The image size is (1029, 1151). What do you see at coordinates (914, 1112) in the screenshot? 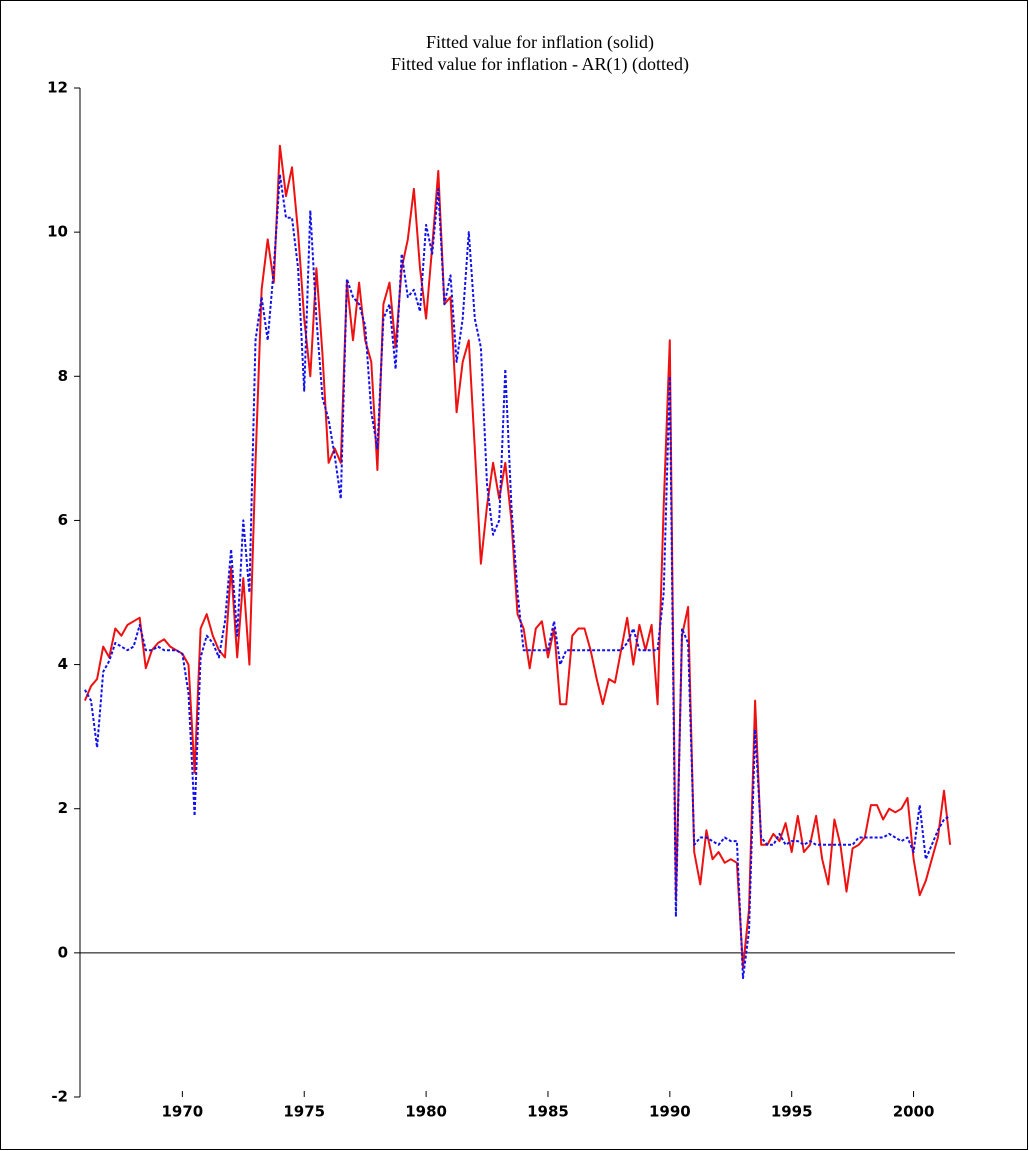
I see `x-tick-label: 2000` at bounding box center [914, 1112].